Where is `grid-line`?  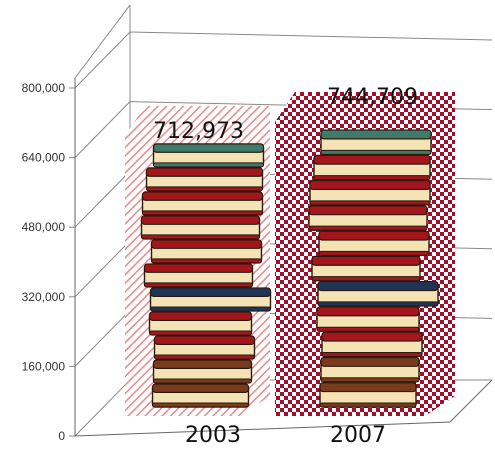 grid-line is located at coordinates (311, 36).